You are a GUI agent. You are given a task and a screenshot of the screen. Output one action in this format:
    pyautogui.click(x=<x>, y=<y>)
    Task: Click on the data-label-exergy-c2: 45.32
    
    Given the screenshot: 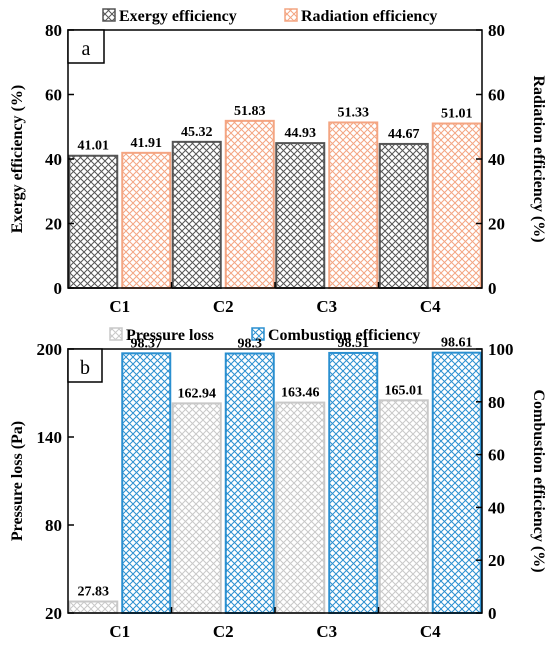 What is the action you would take?
    pyautogui.click(x=197, y=132)
    